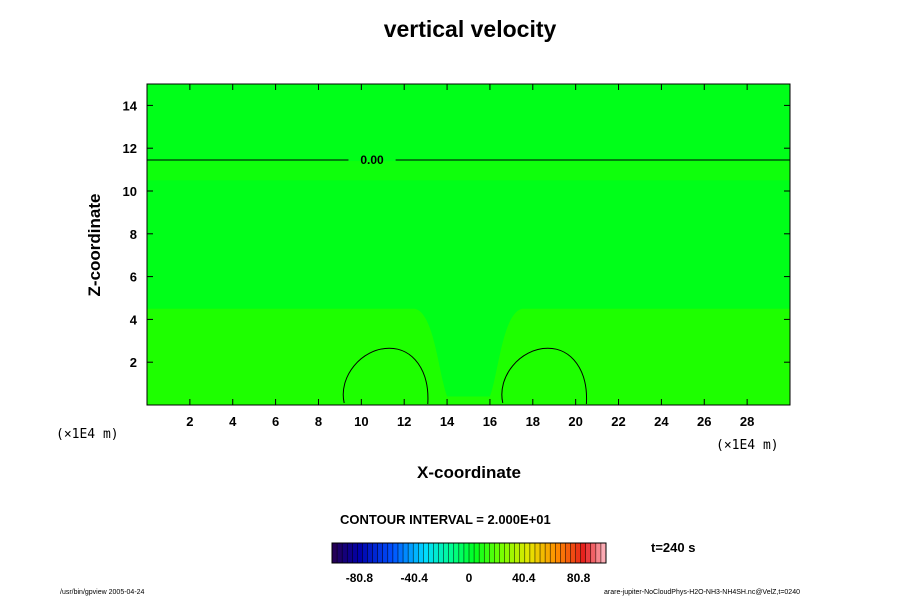 Image resolution: width=900 pixels, height=600 pixels. I want to click on x-tick-label: 22, so click(618, 421).